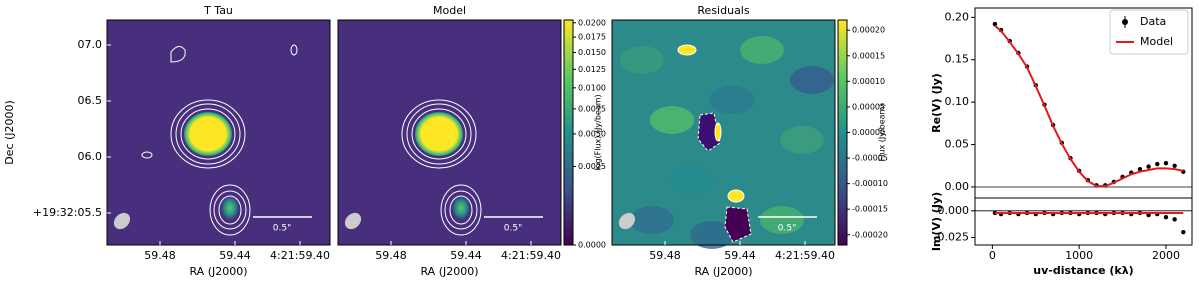 This screenshot has height=282, width=1200. I want to click on colorbar-tick-label: -0.00005, so click(870, 158).